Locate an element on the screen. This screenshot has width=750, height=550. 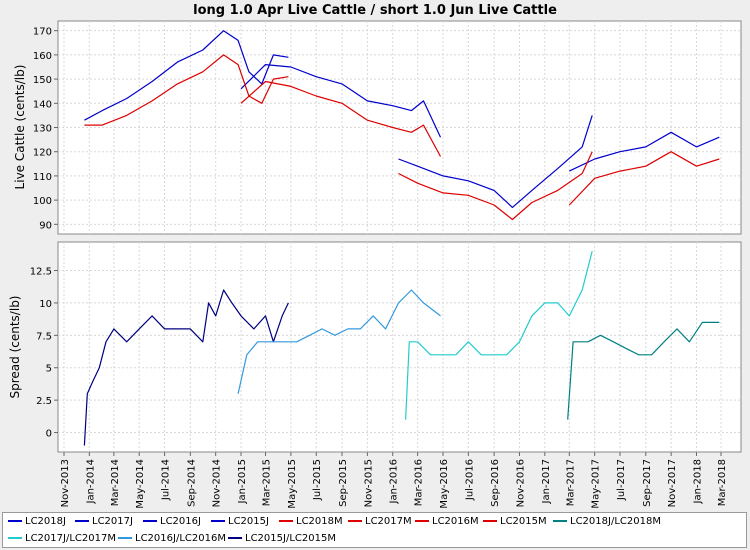
x-tick-label: Jan-2018 is located at coordinates (697, 481).